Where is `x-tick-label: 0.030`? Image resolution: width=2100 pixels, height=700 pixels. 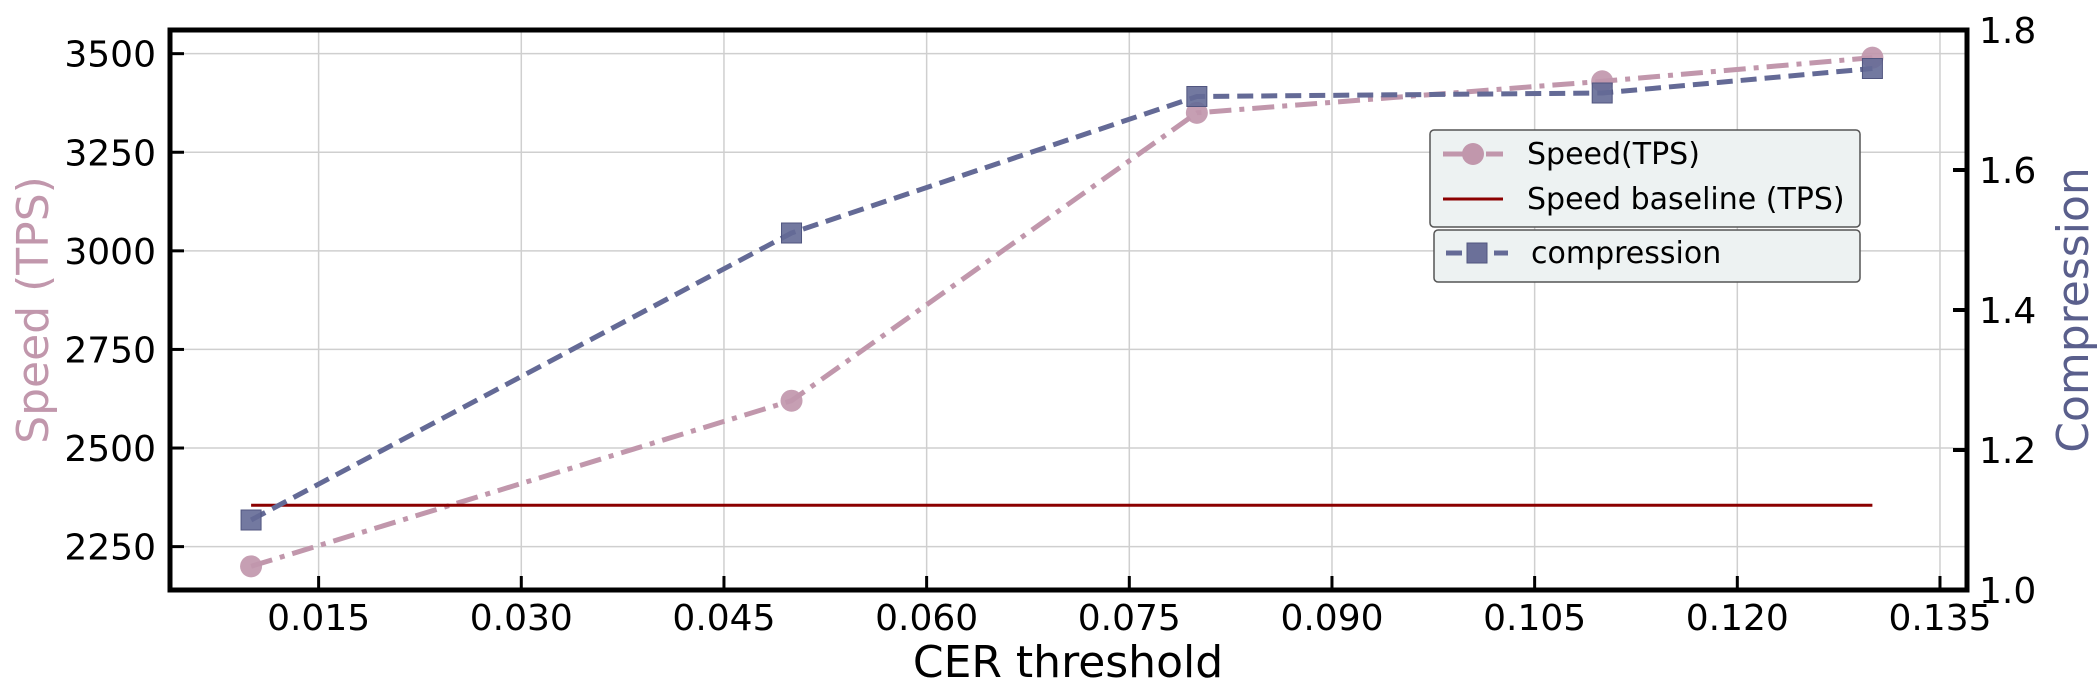 x-tick-label: 0.030 is located at coordinates (521, 618).